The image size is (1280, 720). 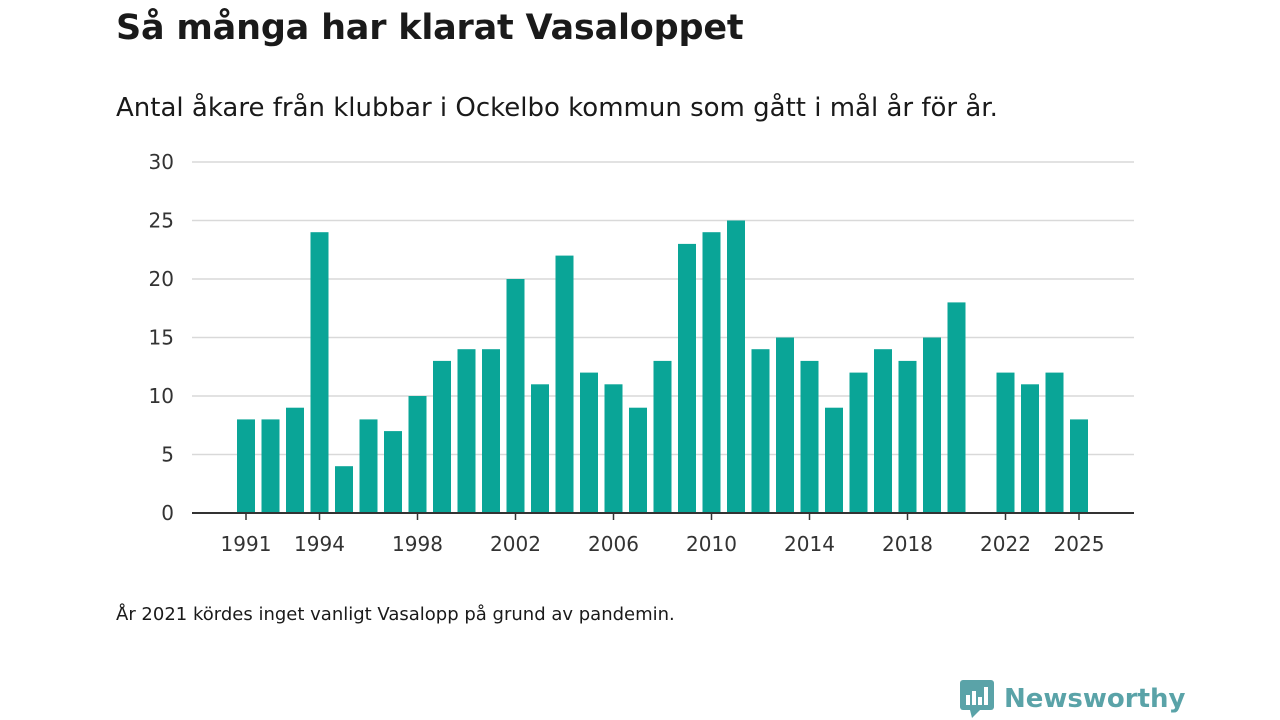 I want to click on y-tick-label: 10, so click(x=161, y=396).